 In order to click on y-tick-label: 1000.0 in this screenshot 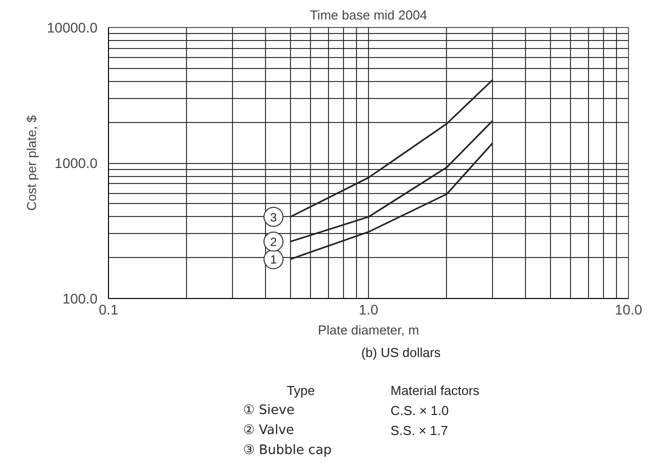, I will do `click(76, 163)`.